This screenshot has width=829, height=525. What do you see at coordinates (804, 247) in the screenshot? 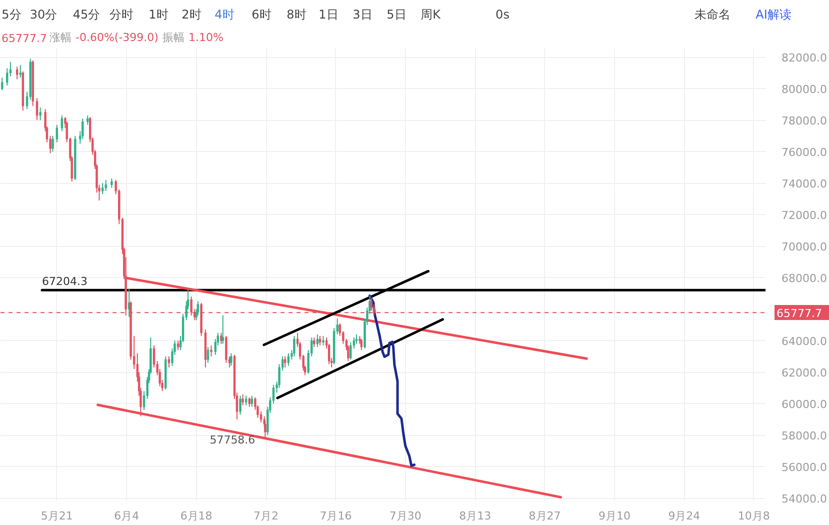
I see `y-tick-label: 70000.0` at bounding box center [804, 247].